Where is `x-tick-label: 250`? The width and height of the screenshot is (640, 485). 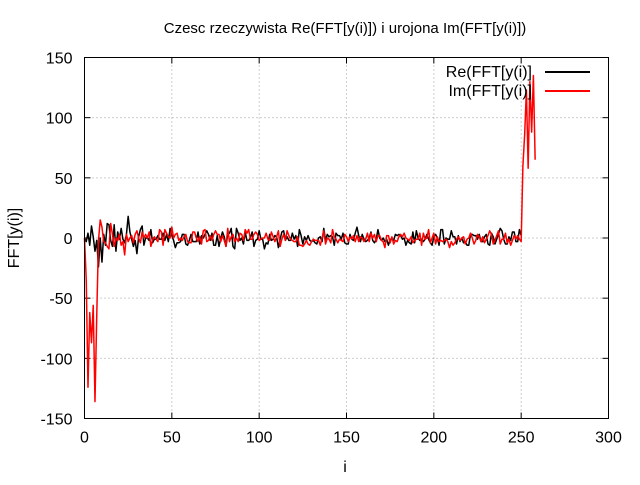
x-tick-label: 250 is located at coordinates (521, 438).